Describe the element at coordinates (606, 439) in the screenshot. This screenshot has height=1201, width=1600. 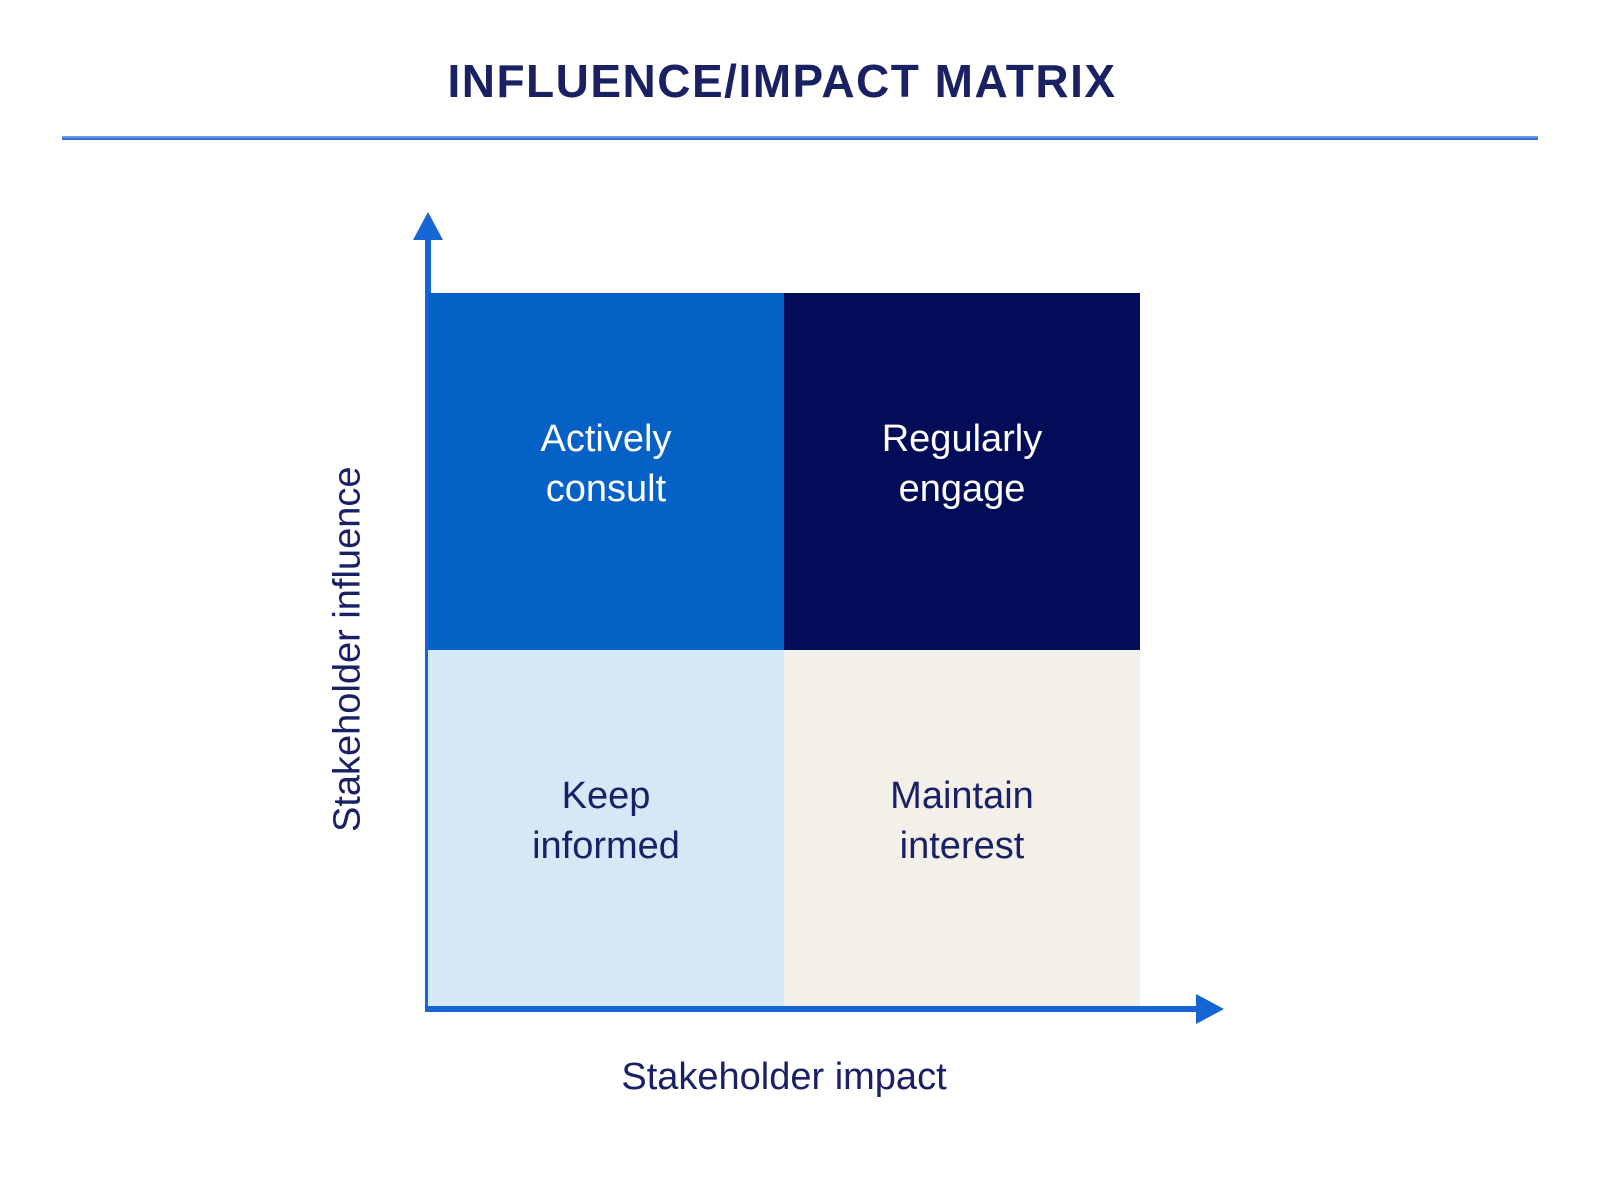
I see `quadrant-label-line: Actively` at that location.